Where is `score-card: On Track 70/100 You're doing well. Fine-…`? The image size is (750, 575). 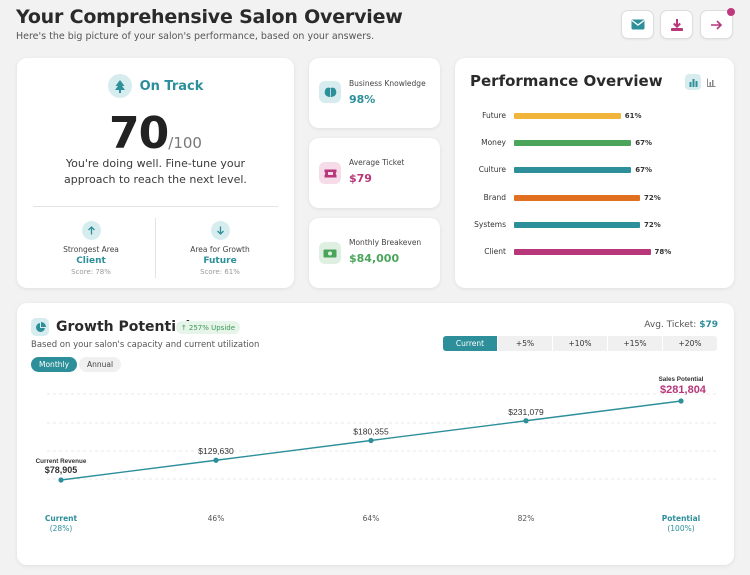
score-card: On Track 70/100 You're doing well. Fine-… is located at coordinates (155, 173).